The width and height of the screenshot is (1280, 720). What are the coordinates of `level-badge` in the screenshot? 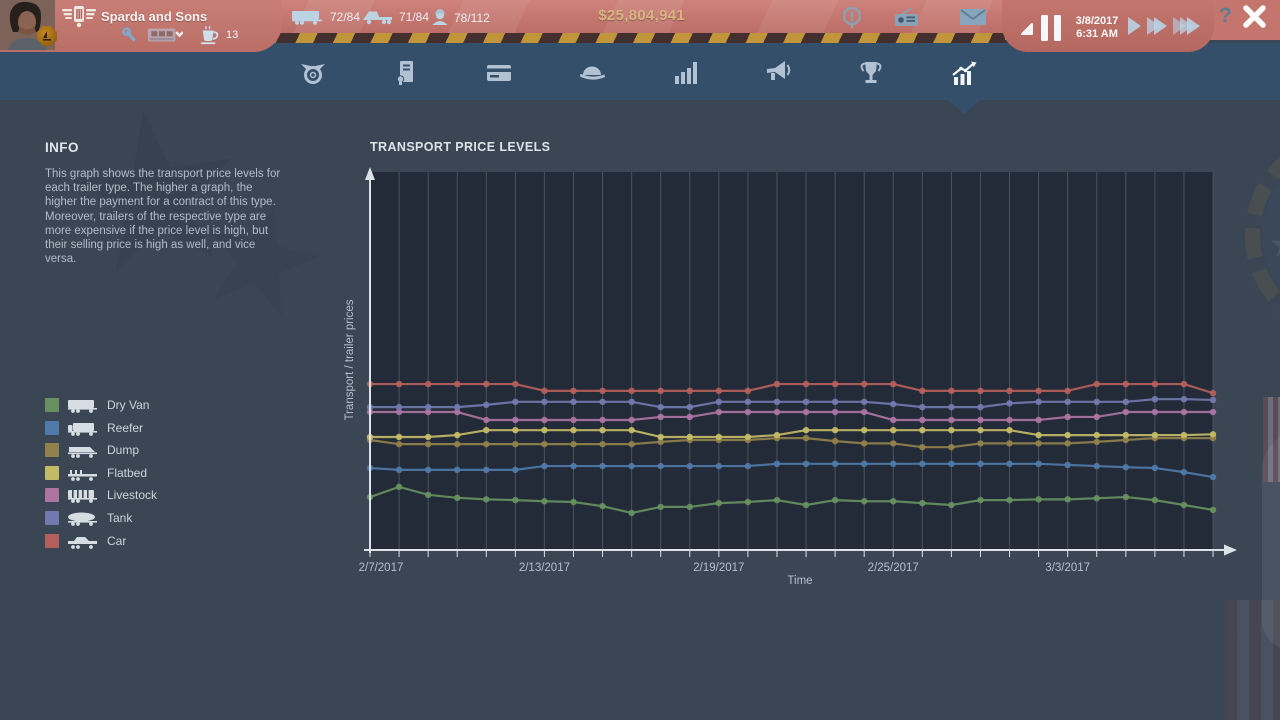 It's located at (47, 36).